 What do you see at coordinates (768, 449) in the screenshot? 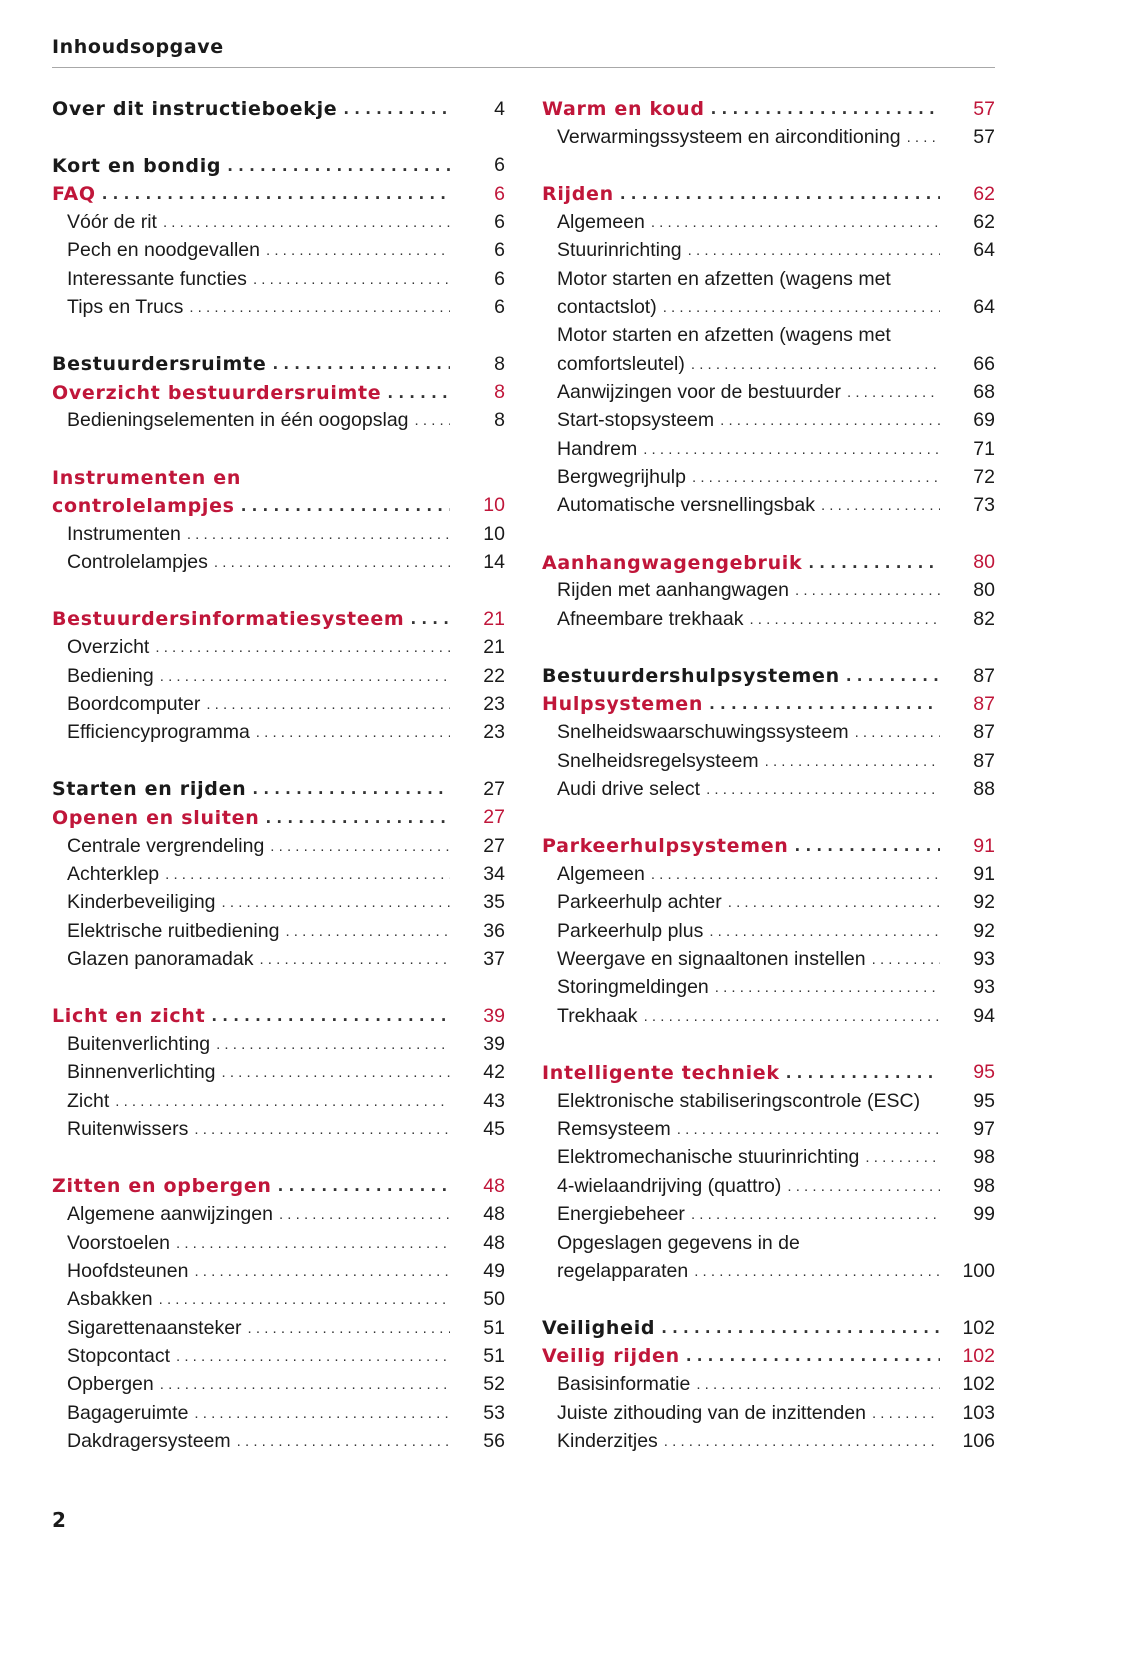
I see `toc-entry: Handrem 71` at bounding box center [768, 449].